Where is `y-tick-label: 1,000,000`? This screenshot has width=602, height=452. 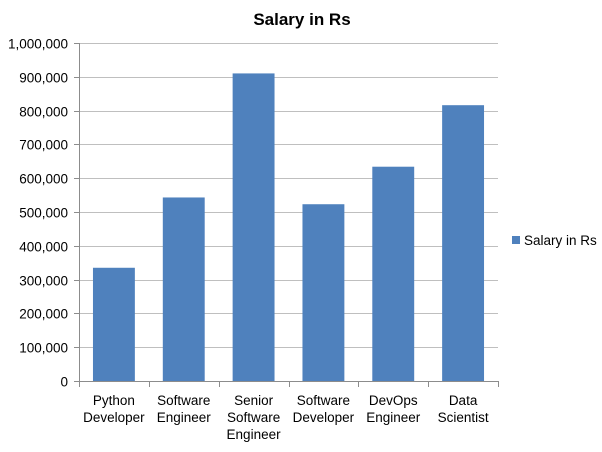
y-tick-label: 1,000,000 is located at coordinates (38, 44).